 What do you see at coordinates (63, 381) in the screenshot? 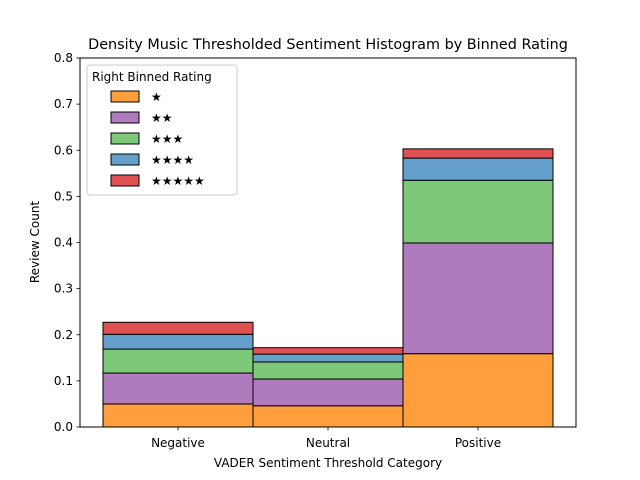
I see `y-tick-label: 0.1` at bounding box center [63, 381].